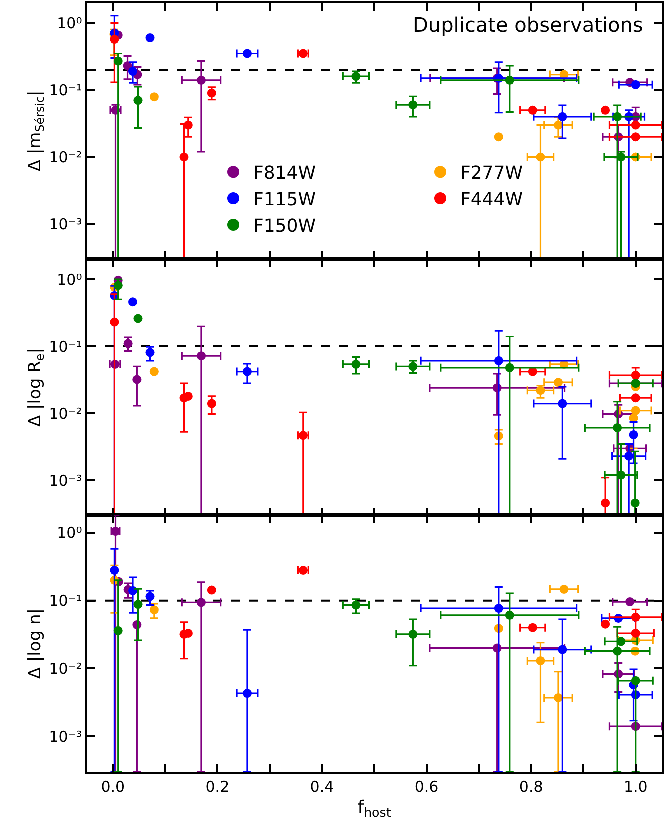 Image resolution: width=665 pixels, height=829 pixels. Describe the element at coordinates (285, 226) in the screenshot. I see `legend-label: F150W` at that location.